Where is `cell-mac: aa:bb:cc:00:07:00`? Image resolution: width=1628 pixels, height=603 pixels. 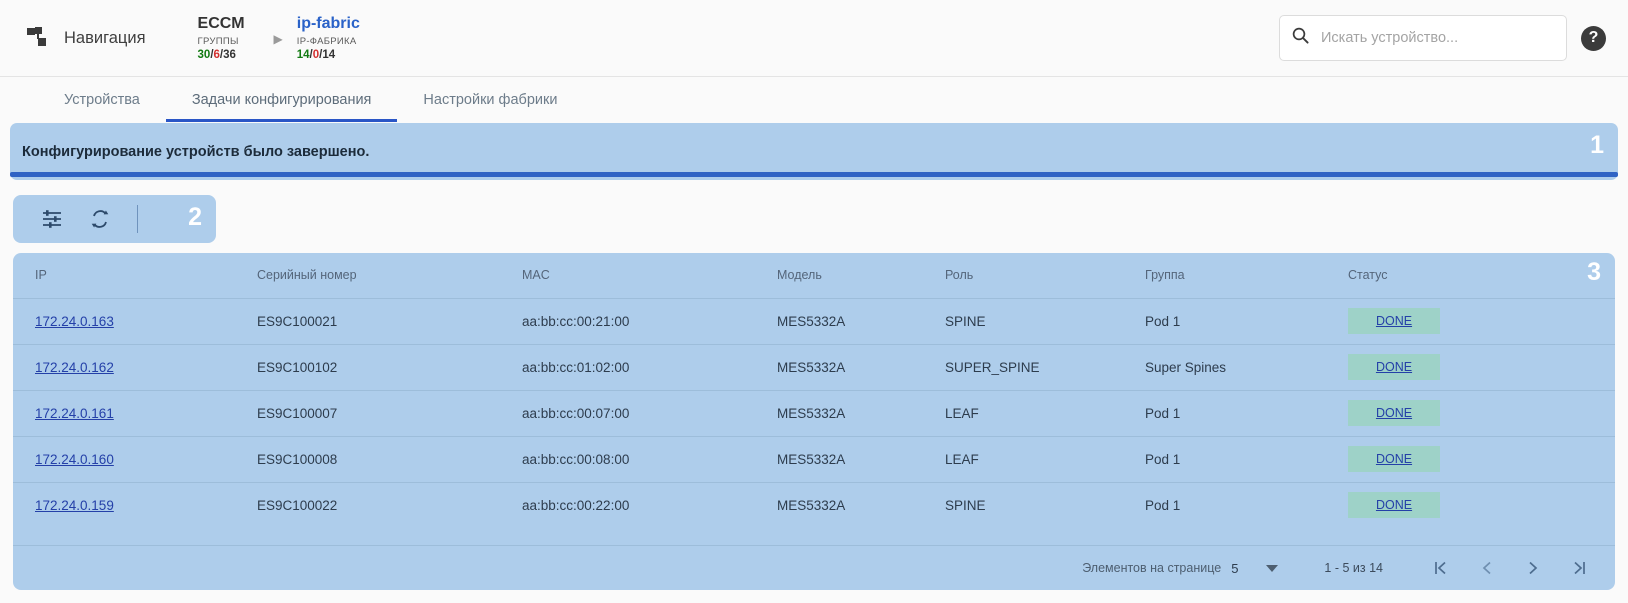
cell-mac: aa:bb:cc:00:07:00 is located at coordinates (627, 412).